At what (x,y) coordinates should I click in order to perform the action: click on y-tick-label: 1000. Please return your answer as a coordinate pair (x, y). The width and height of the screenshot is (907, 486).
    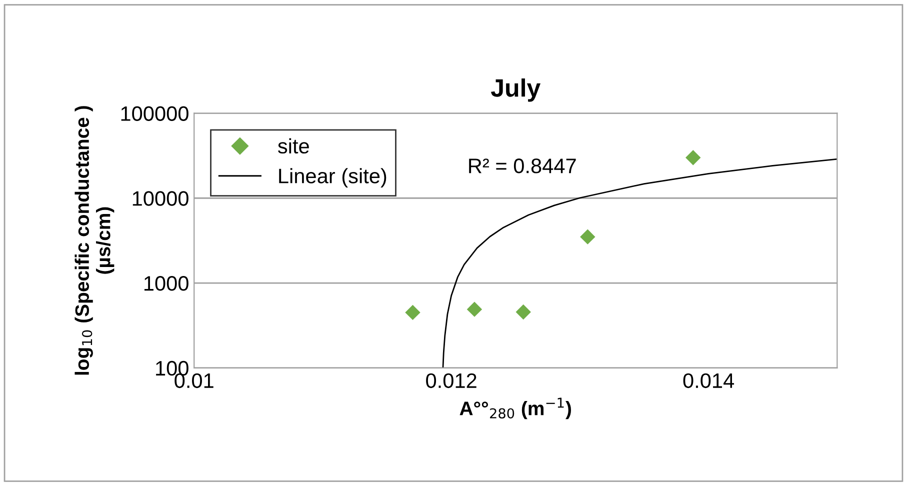
    Looking at the image, I should click on (166, 283).